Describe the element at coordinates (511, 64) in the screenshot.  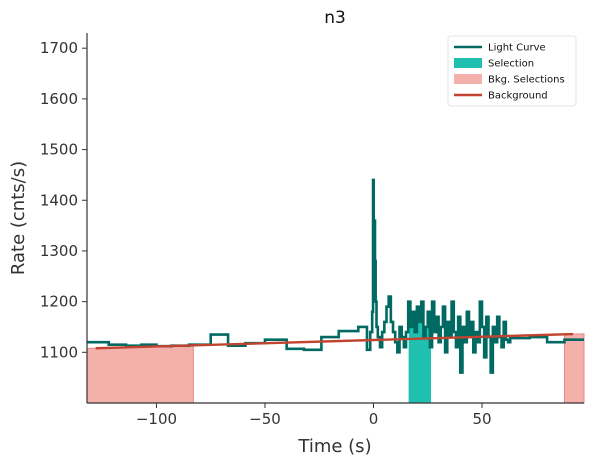
I see `legend-label: Selection` at that location.